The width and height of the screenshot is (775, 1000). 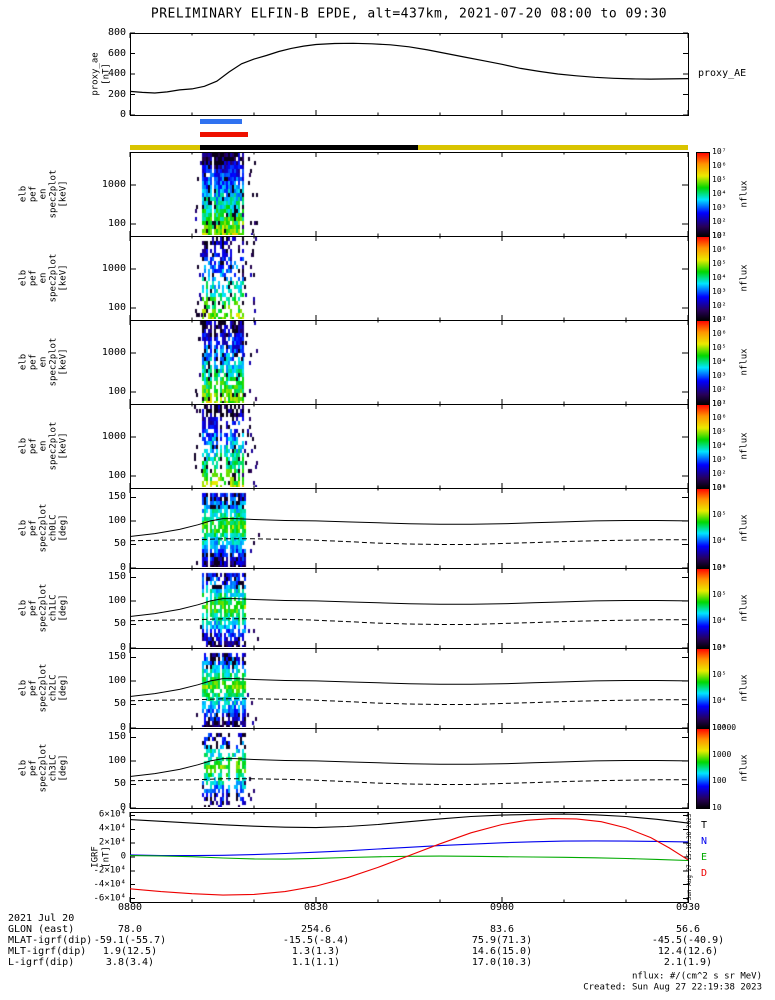 What do you see at coordinates (95, 74) in the screenshot?
I see `proxy-ylabel: proxy_ae` at bounding box center [95, 74].